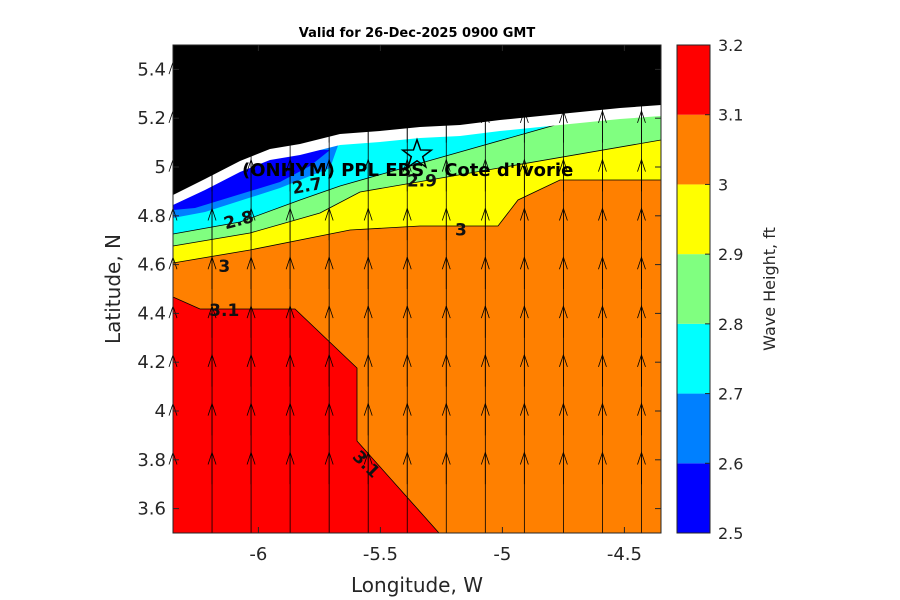 The height and width of the screenshot is (600, 900). Describe the element at coordinates (151, 313) in the screenshot. I see `y-tick-label: 4.4` at that location.